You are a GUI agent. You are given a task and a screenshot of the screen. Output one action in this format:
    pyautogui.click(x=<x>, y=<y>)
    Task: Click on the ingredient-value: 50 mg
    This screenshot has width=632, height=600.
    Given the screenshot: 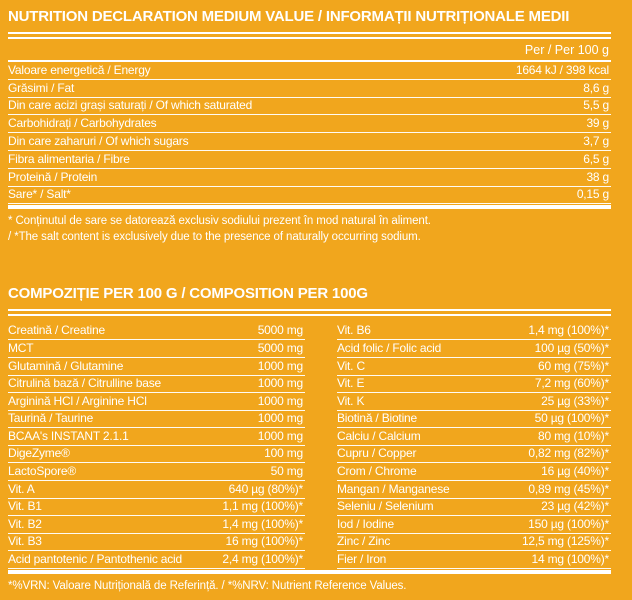 What is the action you would take?
    pyautogui.click(x=287, y=471)
    